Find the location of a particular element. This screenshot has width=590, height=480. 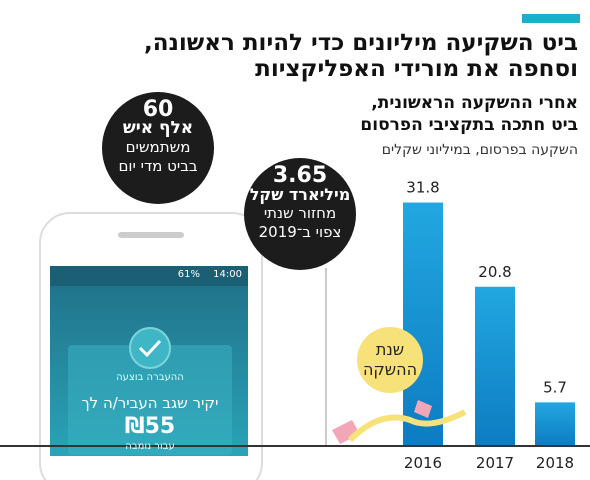

turnover-circle is located at coordinates (300, 214).